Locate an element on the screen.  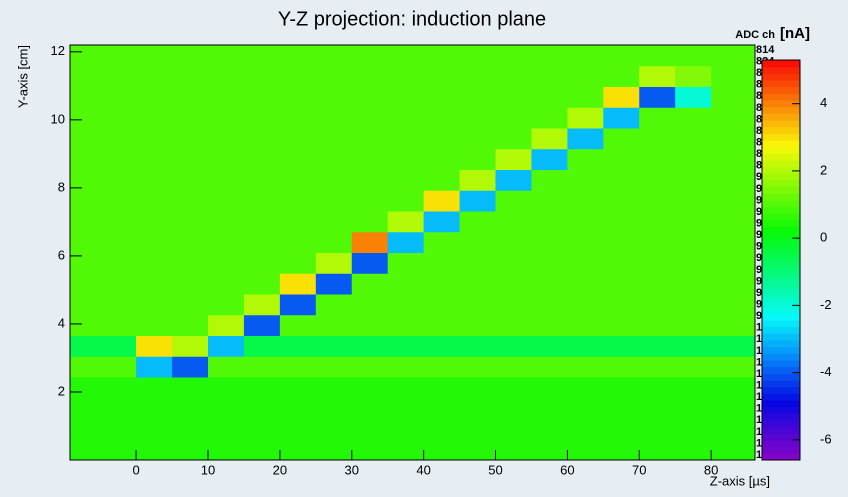
y-tick-label: 10 is located at coordinates (58, 118).